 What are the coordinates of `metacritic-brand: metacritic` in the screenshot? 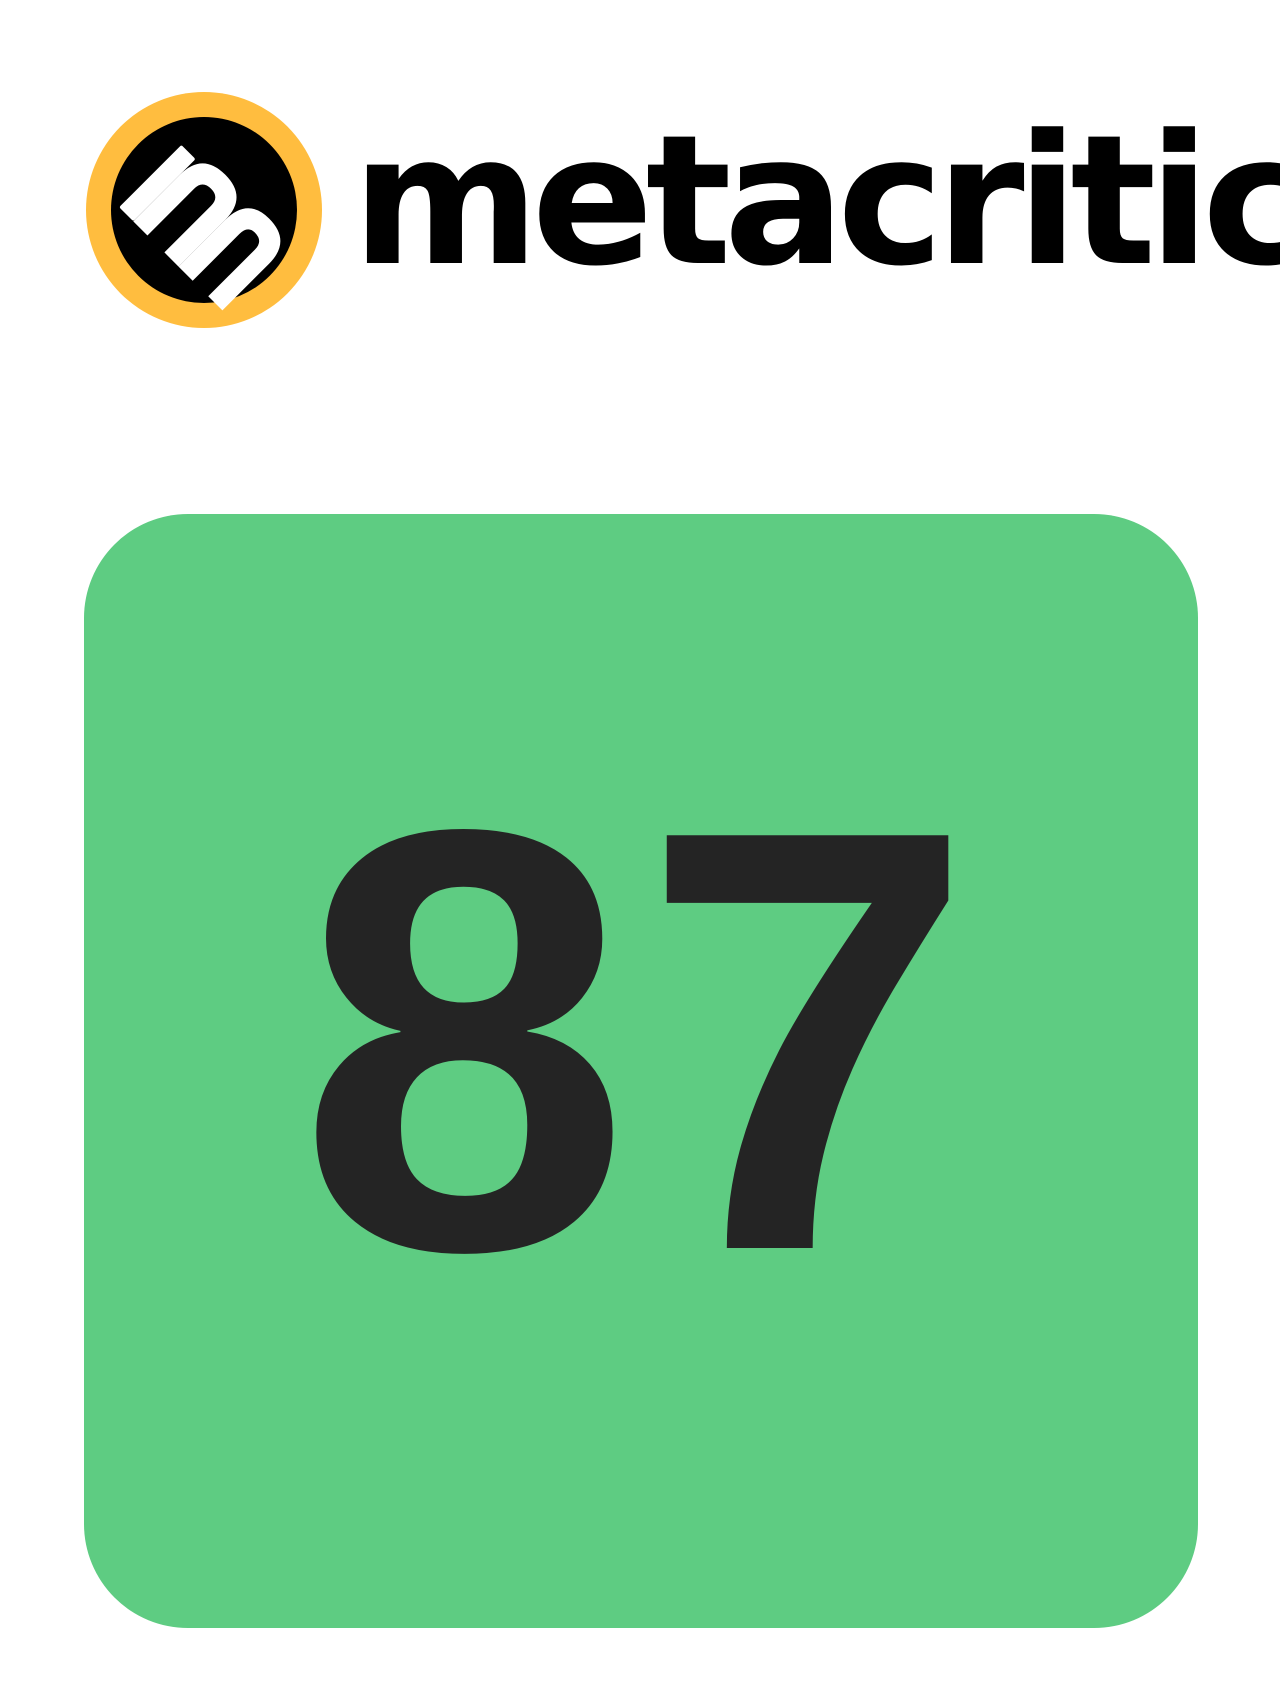 It's located at (683, 210).